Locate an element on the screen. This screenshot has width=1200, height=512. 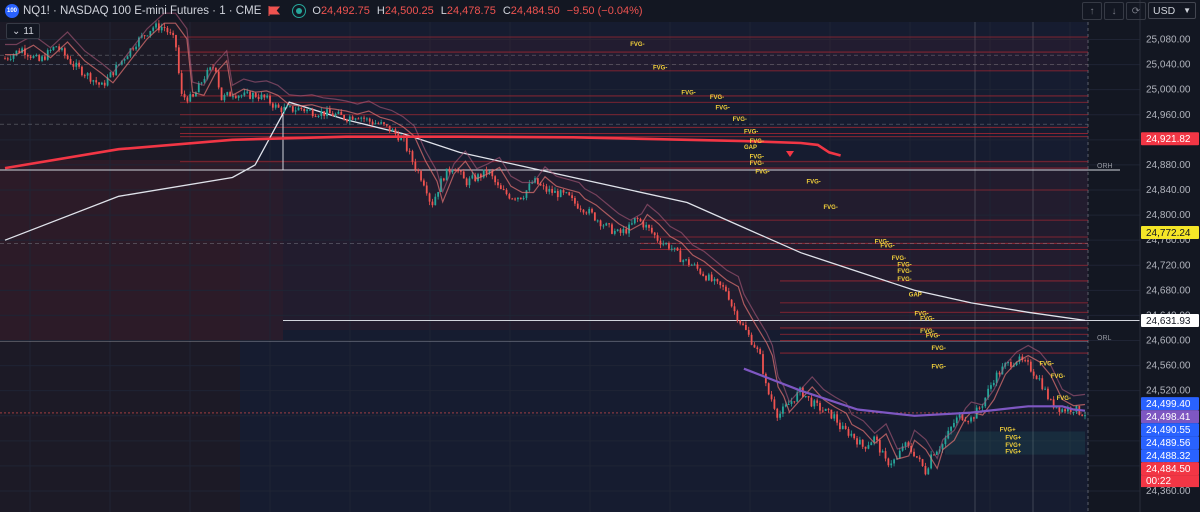
currency-select: USD ▼ is located at coordinates (1172, 10).